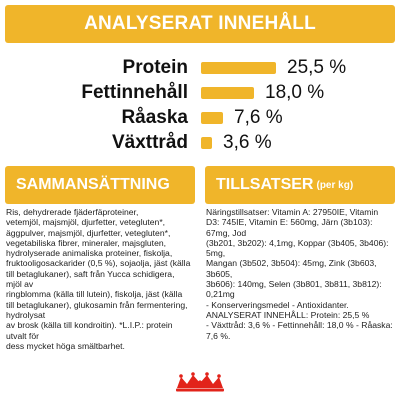 This screenshot has width=400, height=400. What do you see at coordinates (149, 142) in the screenshot?
I see `analysis-label: Växttråd` at bounding box center [149, 142].